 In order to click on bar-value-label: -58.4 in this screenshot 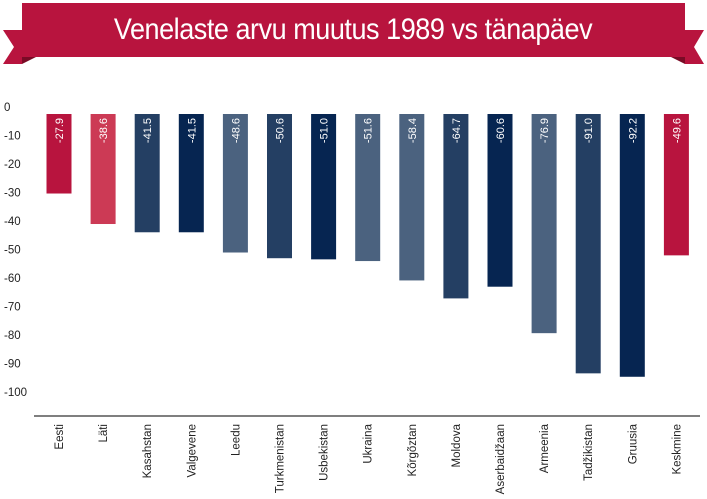, I will do `click(413, 130)`.